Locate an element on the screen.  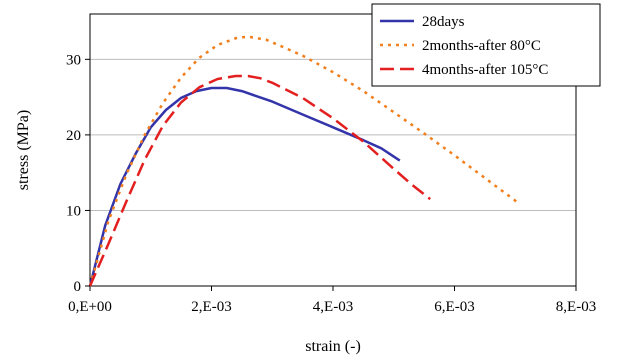
x-tick-label: 8,E-03 is located at coordinates (576, 307).